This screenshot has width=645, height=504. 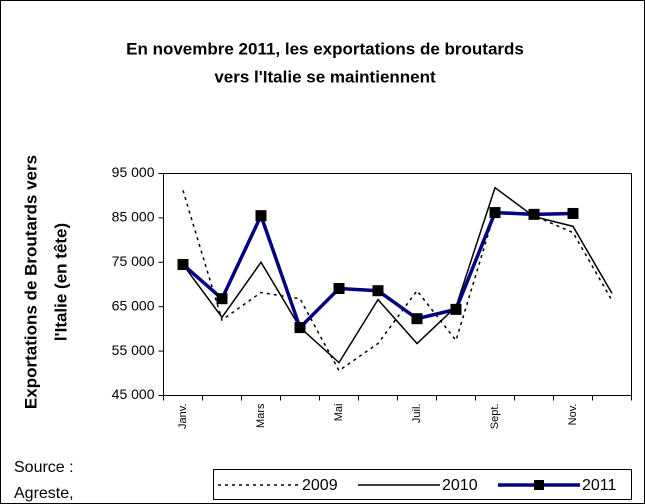 What do you see at coordinates (133, 394) in the screenshot?
I see `y-tick-label: 45 000` at bounding box center [133, 394].